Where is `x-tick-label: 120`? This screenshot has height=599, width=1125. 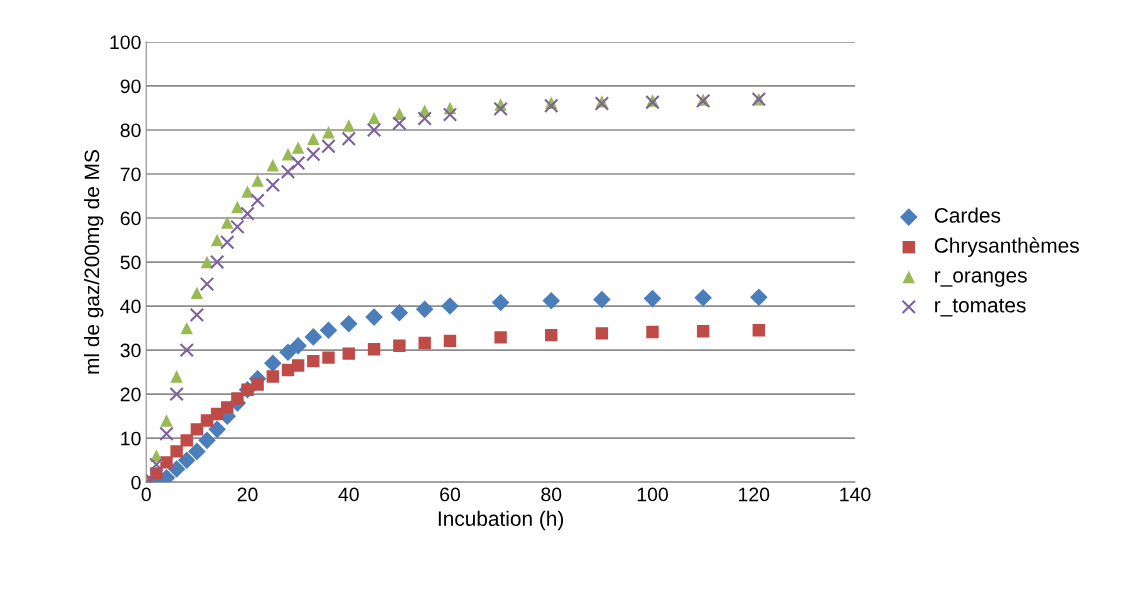
x-tick-label: 120 is located at coordinates (754, 494).